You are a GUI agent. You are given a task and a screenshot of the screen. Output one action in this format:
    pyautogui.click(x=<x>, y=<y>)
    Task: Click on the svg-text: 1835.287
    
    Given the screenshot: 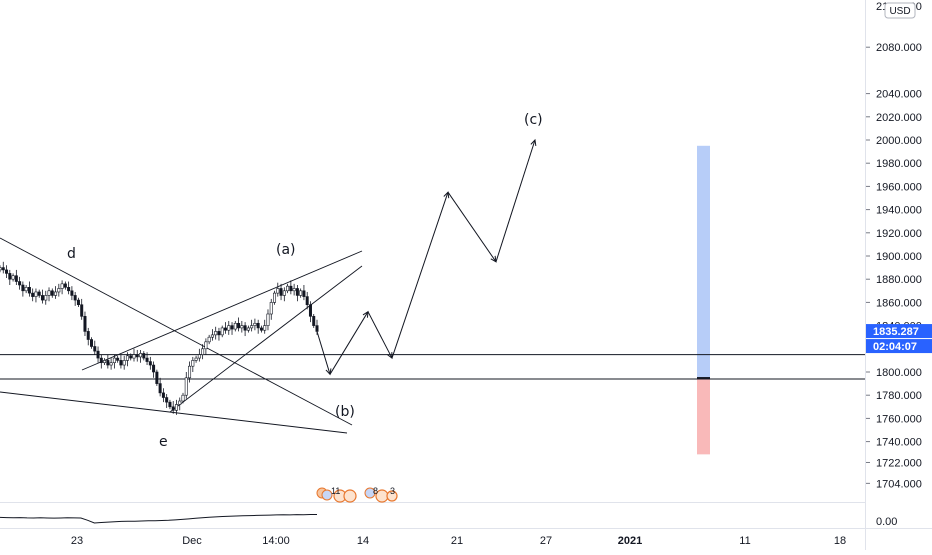 What is the action you would take?
    pyautogui.click(x=896, y=332)
    